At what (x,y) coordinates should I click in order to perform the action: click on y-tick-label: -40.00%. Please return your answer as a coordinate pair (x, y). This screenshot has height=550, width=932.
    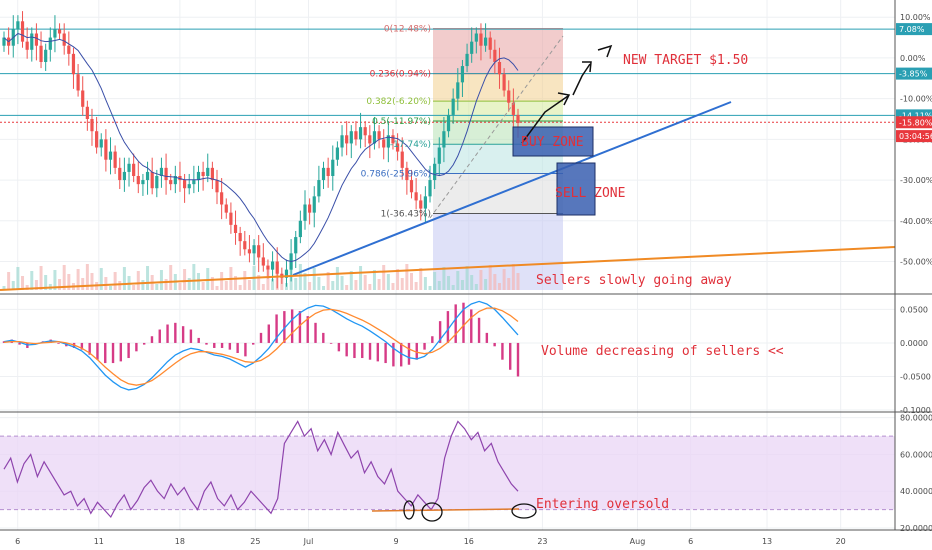
    Looking at the image, I should click on (916, 221).